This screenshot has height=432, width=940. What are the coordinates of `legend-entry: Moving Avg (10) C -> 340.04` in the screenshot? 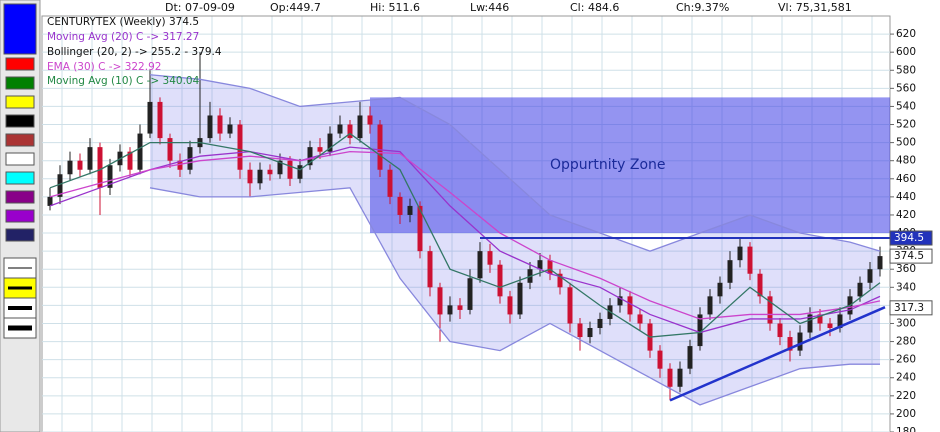 It's located at (123, 81).